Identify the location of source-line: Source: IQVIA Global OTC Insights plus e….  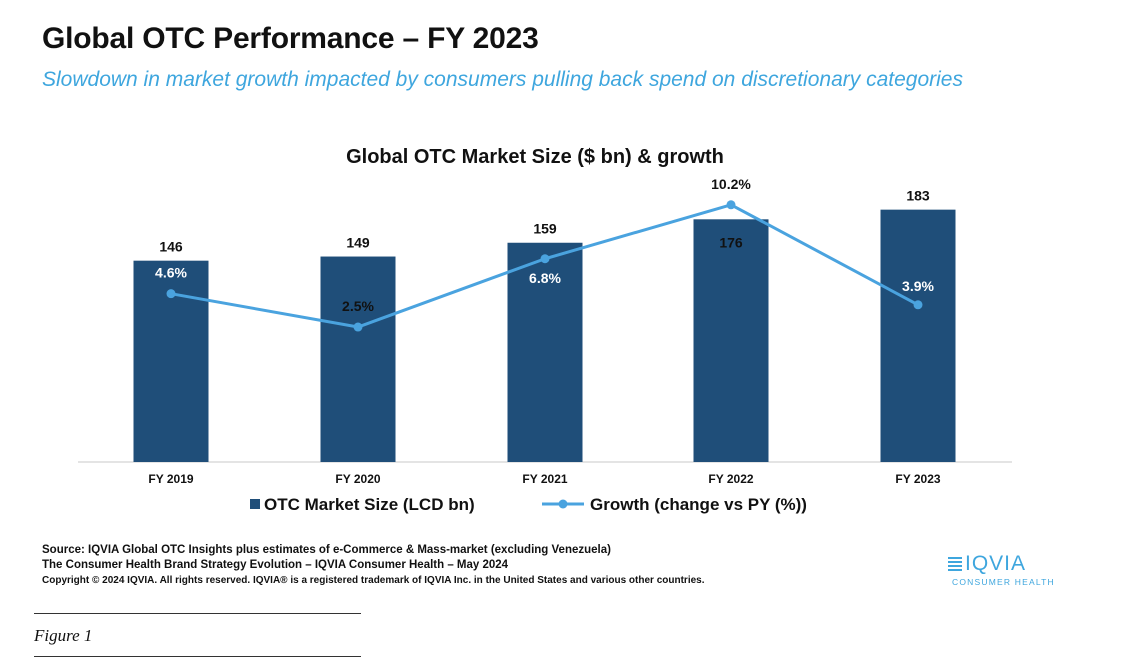
(326, 550).